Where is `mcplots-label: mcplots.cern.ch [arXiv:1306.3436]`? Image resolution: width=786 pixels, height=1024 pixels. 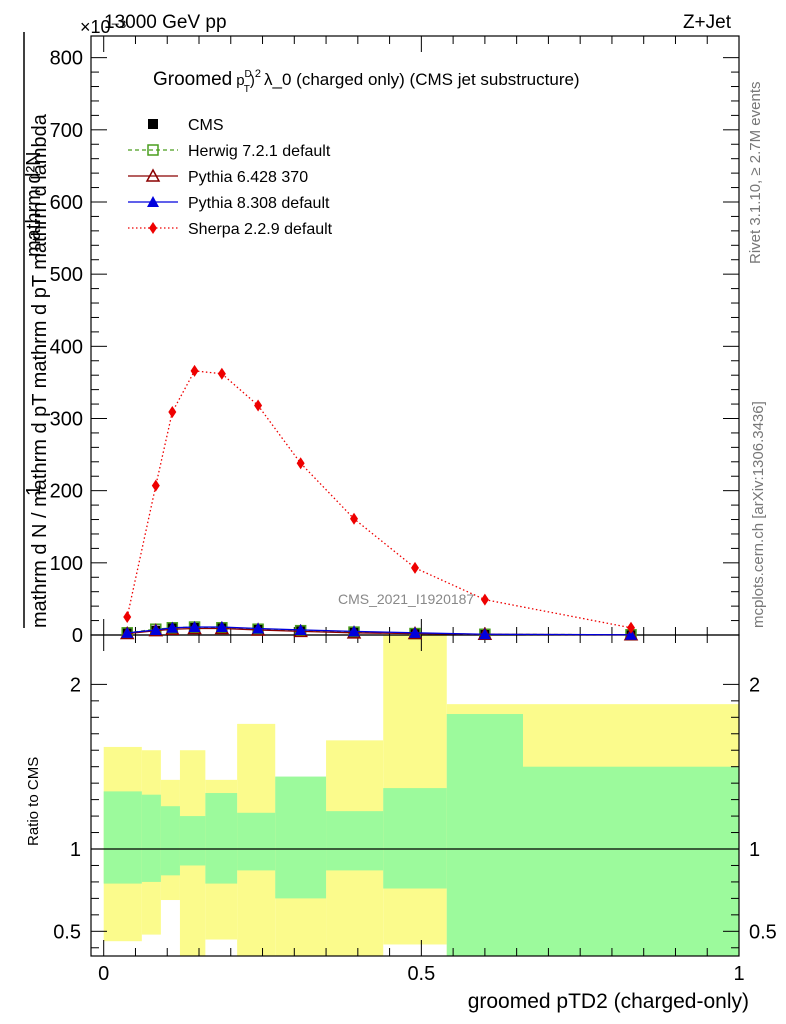
mcplots-label: mcplots.cern.ch [arXiv:1306.3436] is located at coordinates (758, 514).